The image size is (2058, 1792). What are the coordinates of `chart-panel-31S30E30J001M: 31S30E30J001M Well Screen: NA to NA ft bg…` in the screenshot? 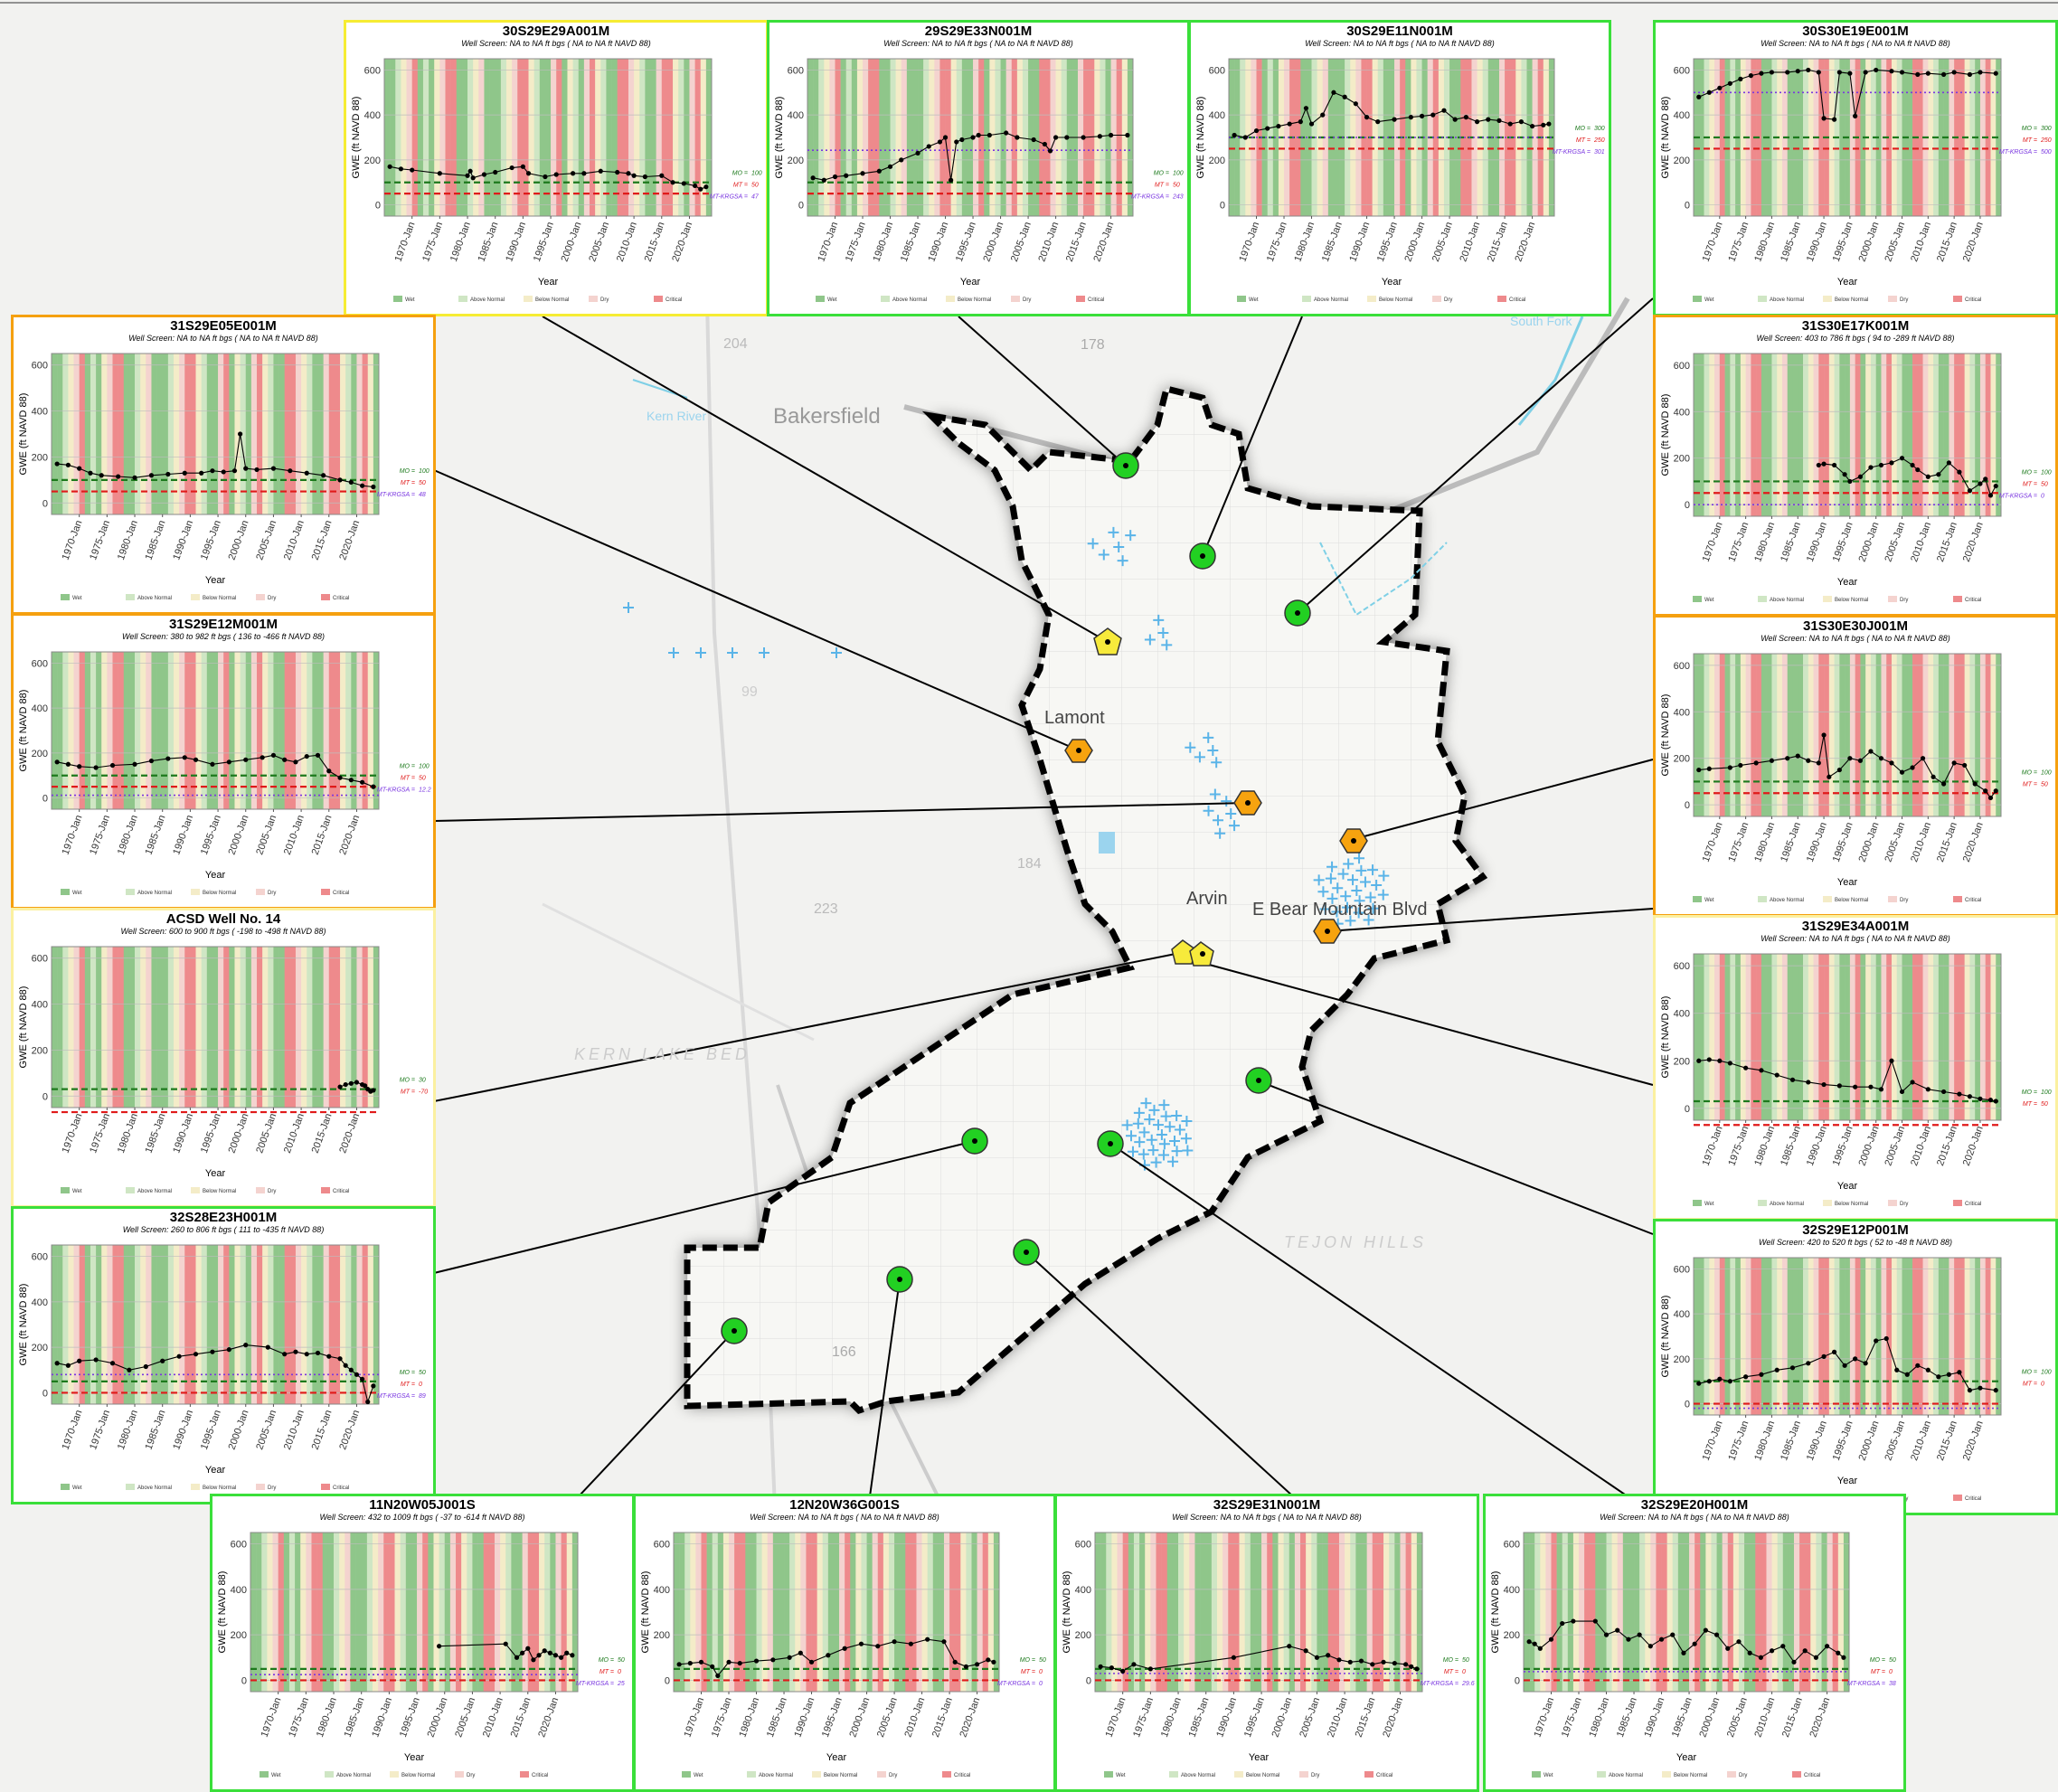 It's located at (1855, 766).